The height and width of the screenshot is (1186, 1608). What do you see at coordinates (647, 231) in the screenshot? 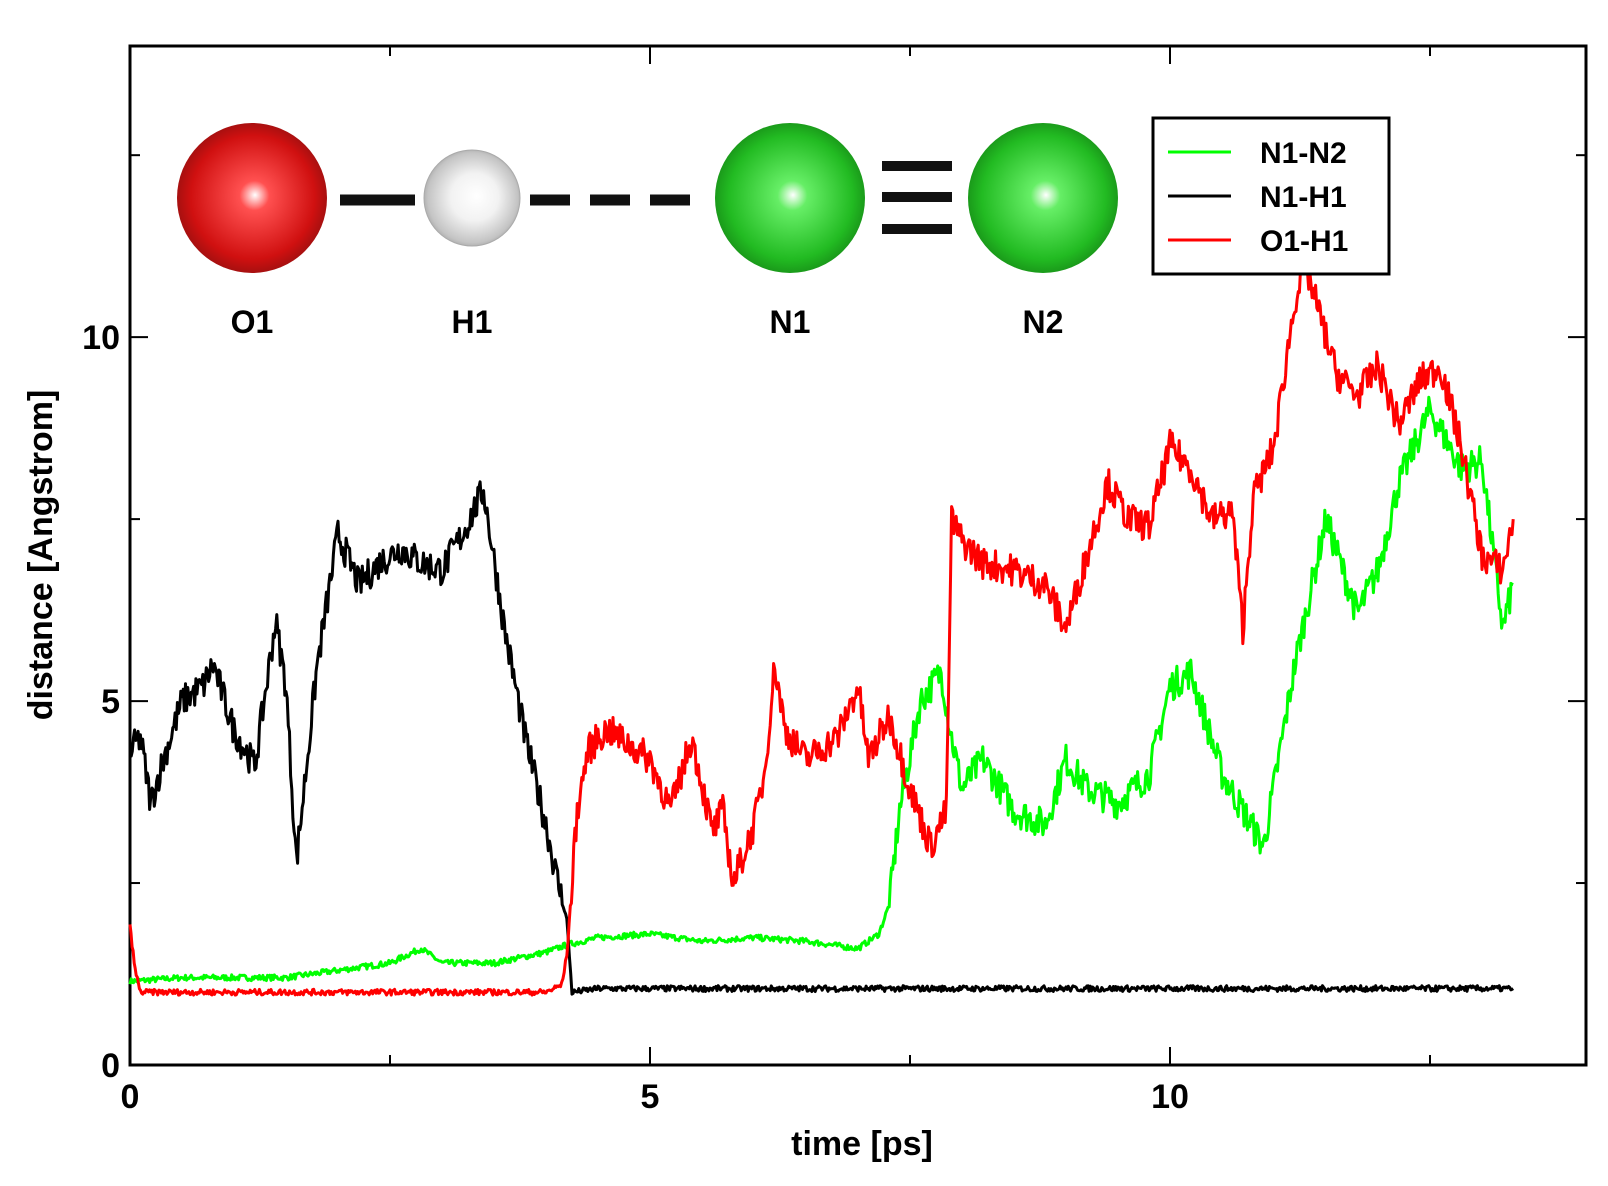
I see `molecule-diagram: O1 H1 N1 N2` at bounding box center [647, 231].